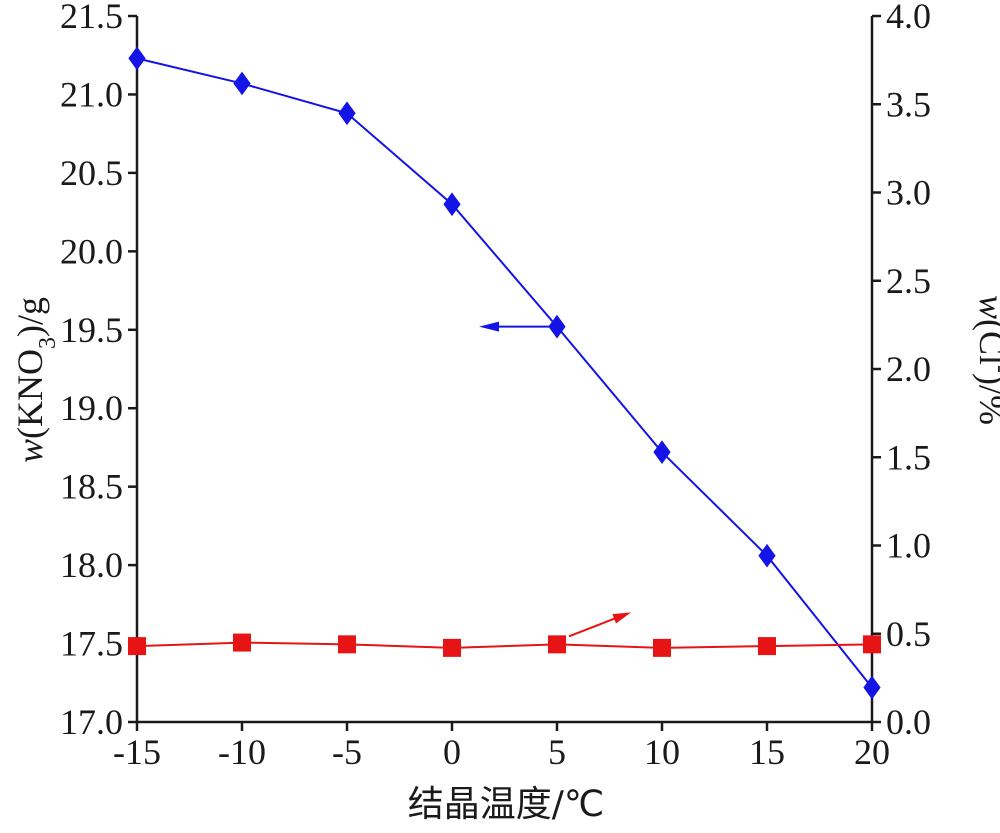 This screenshot has width=1000, height=833. I want to click on left-y-axis-label: w(KNO3)/g, so click(35, 380).